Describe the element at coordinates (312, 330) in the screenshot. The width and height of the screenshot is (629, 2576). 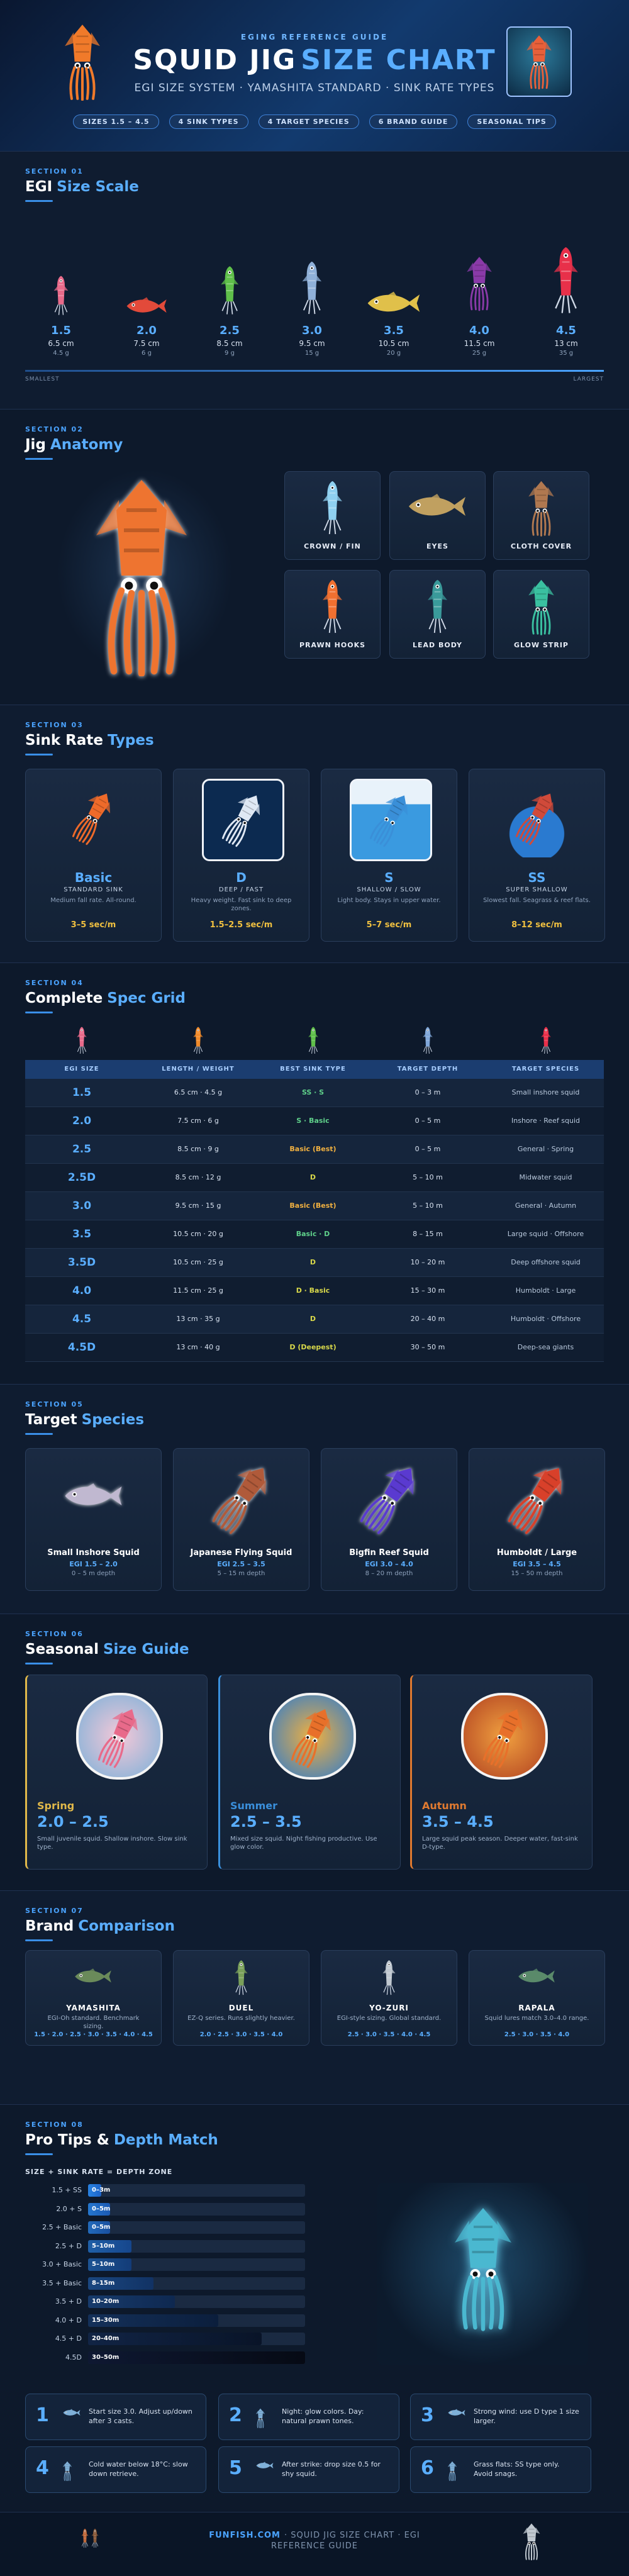
I see `size-label: 3.0` at that location.